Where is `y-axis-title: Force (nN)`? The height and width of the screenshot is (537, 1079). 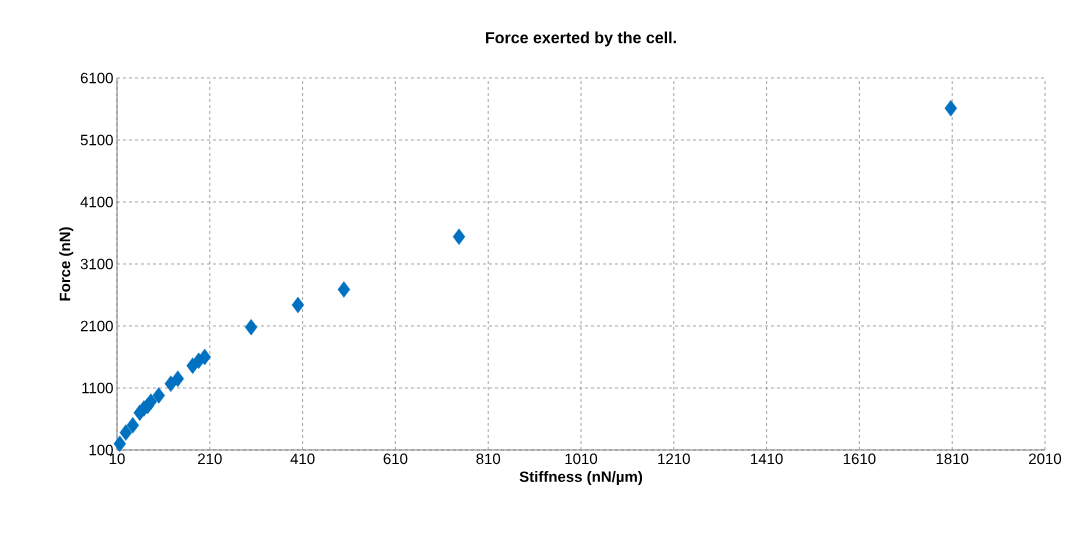
y-axis-title: Force (nN) is located at coordinates (66, 264).